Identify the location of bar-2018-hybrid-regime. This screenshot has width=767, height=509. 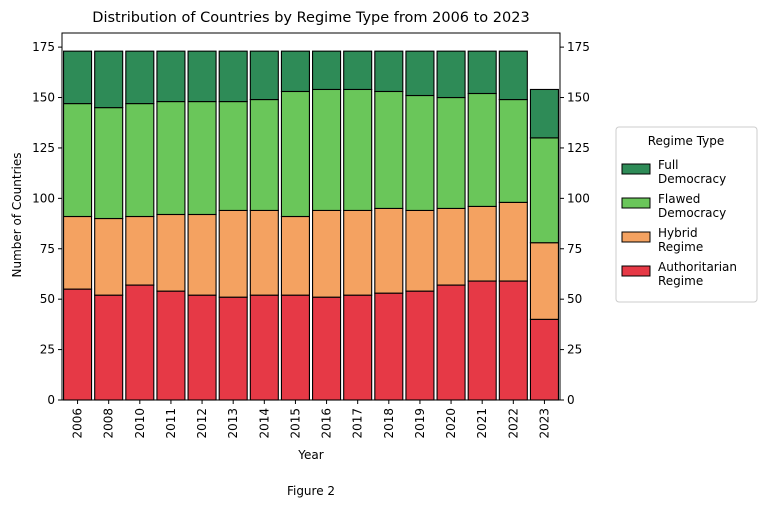
(389, 250).